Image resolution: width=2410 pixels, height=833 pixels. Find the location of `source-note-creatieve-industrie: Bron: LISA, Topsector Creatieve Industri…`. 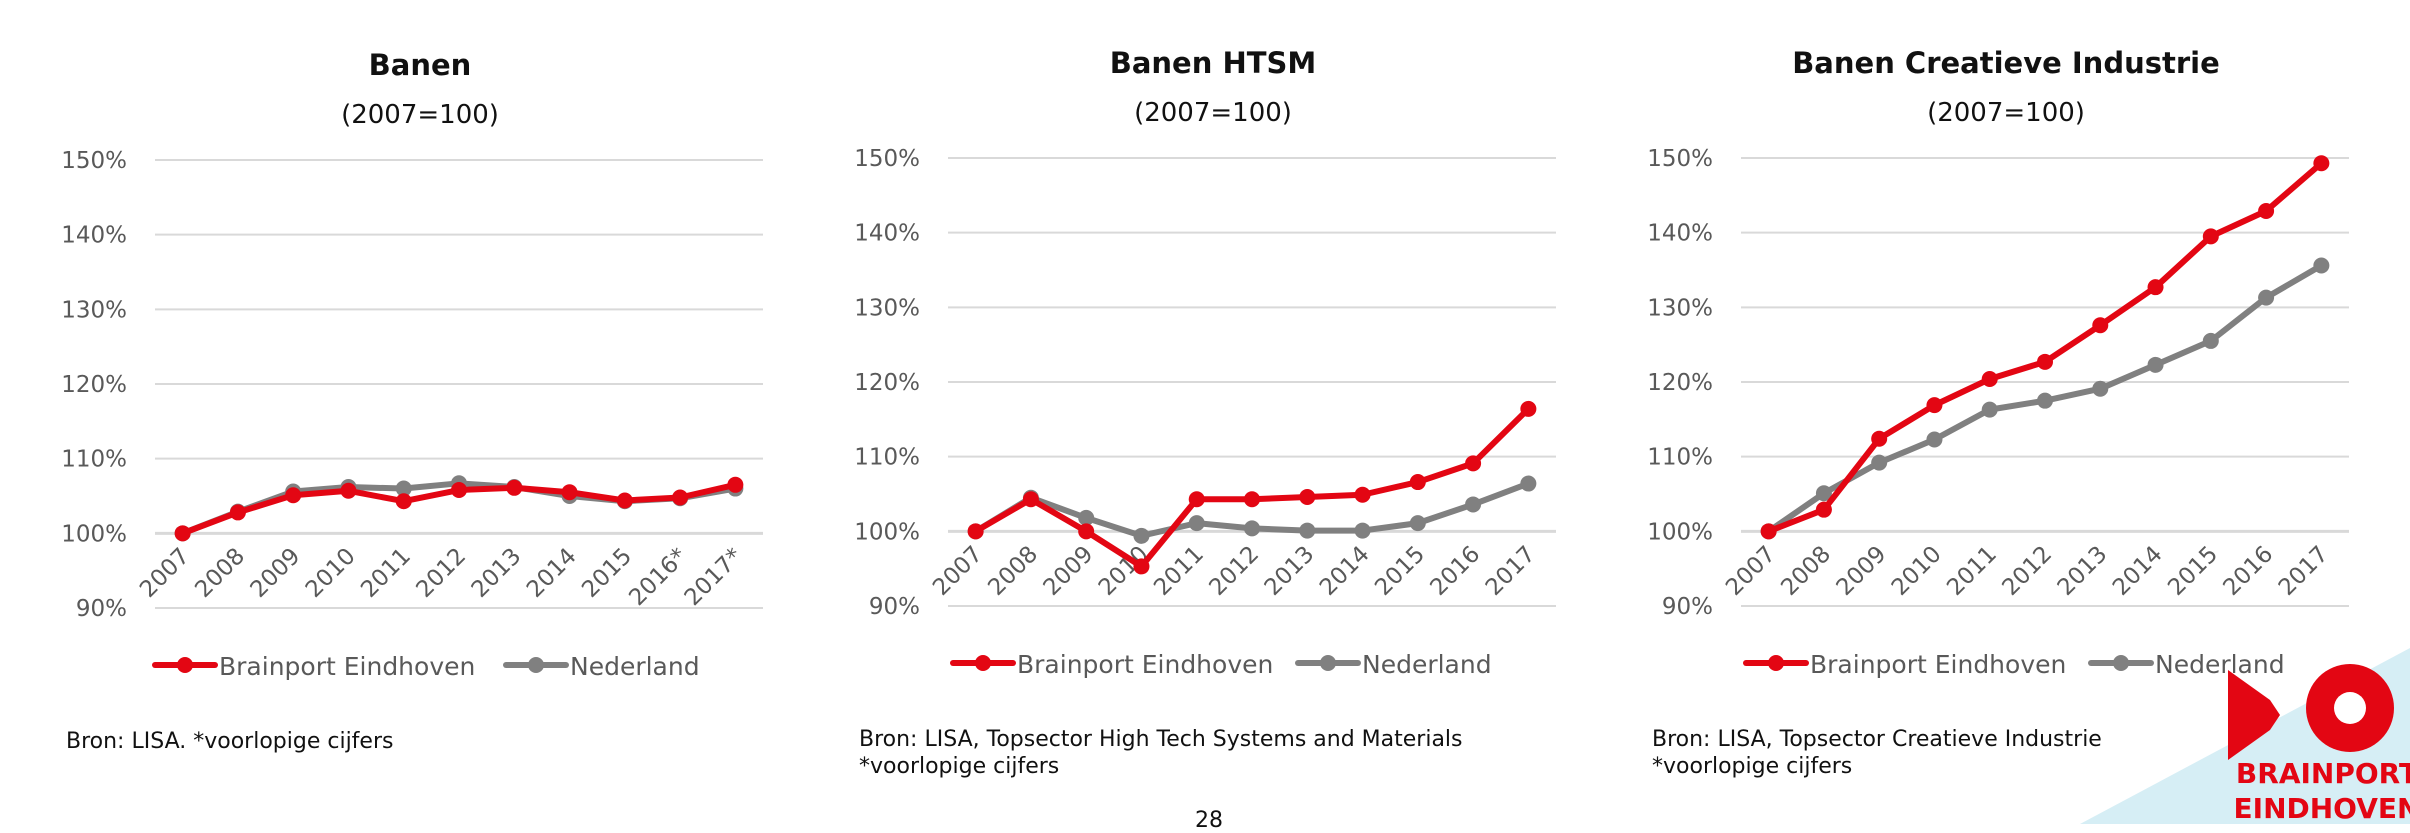

source-note-creatieve-industrie: Bron: LISA, Topsector Creatieve Industri… is located at coordinates (1877, 753).